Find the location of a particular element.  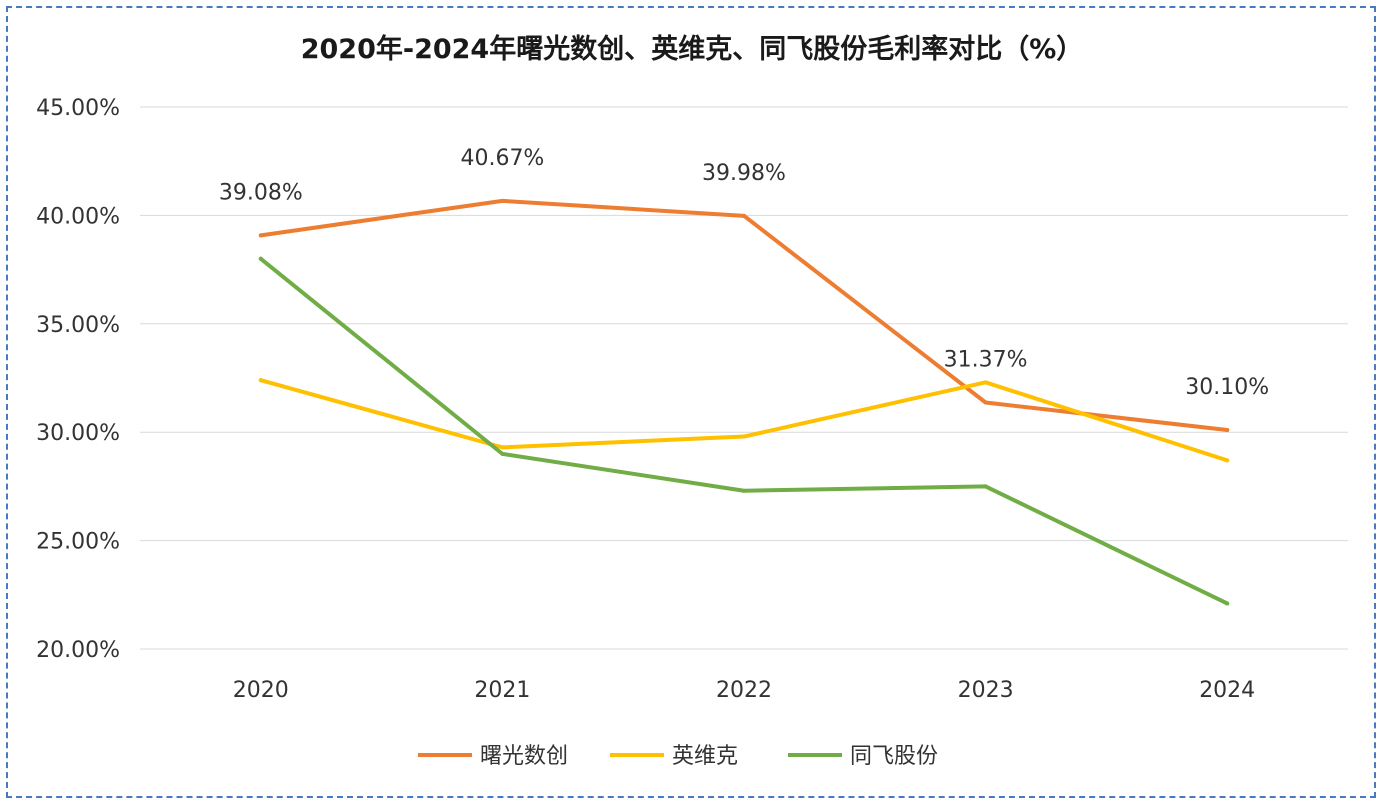

legend-label: 曙光数创 is located at coordinates (524, 756).